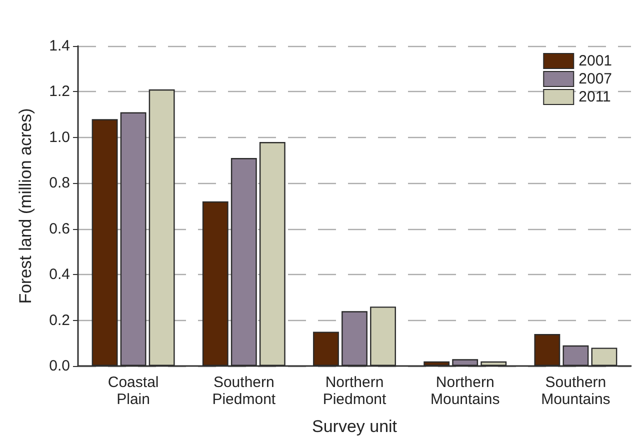 This screenshot has width=639, height=441. What do you see at coordinates (355, 426) in the screenshot?
I see `x-axis-title: Survey unit` at bounding box center [355, 426].